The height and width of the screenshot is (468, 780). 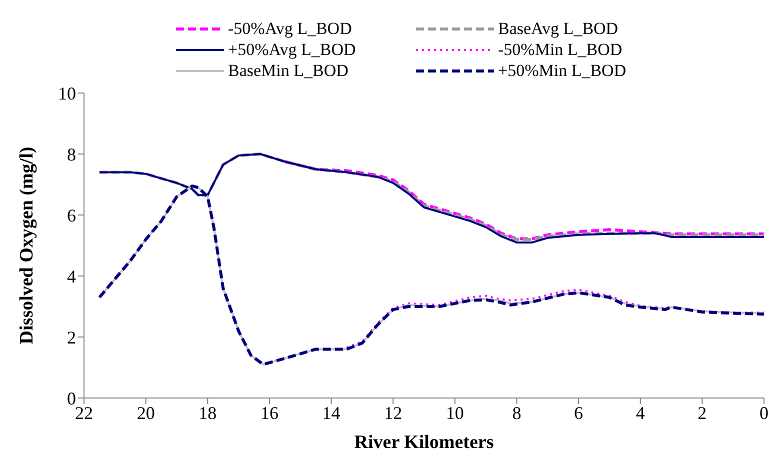 I want to click on x-tick-label: 10, so click(x=455, y=412).